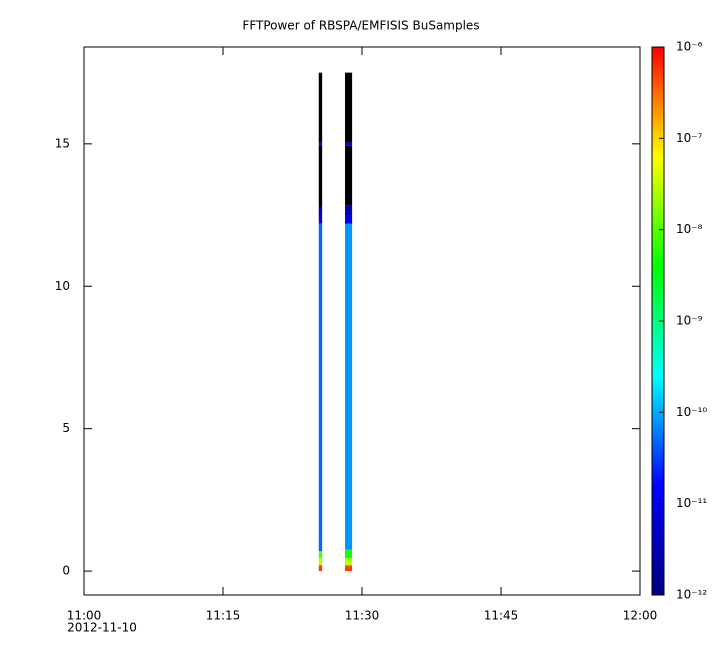 The height and width of the screenshot is (656, 724). Describe the element at coordinates (223, 616) in the screenshot. I see `x-tick-label: 11:15` at that location.